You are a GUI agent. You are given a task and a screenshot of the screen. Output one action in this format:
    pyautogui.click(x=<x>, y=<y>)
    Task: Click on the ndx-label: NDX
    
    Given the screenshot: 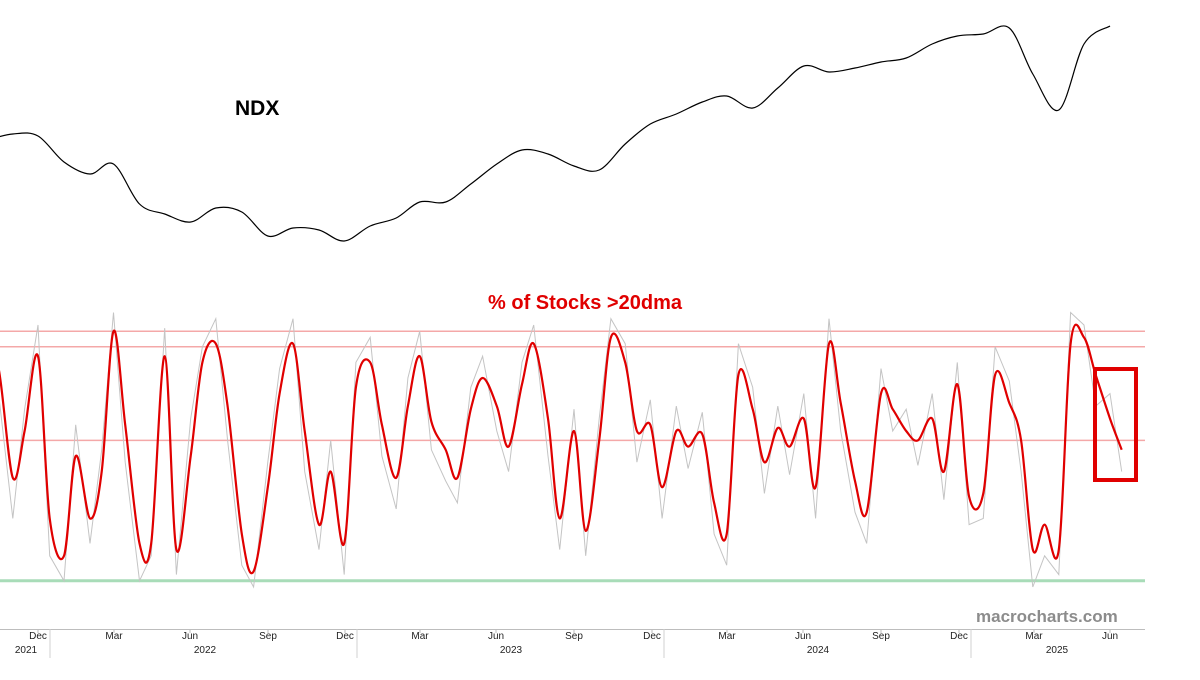 What is the action you would take?
    pyautogui.click(x=257, y=108)
    